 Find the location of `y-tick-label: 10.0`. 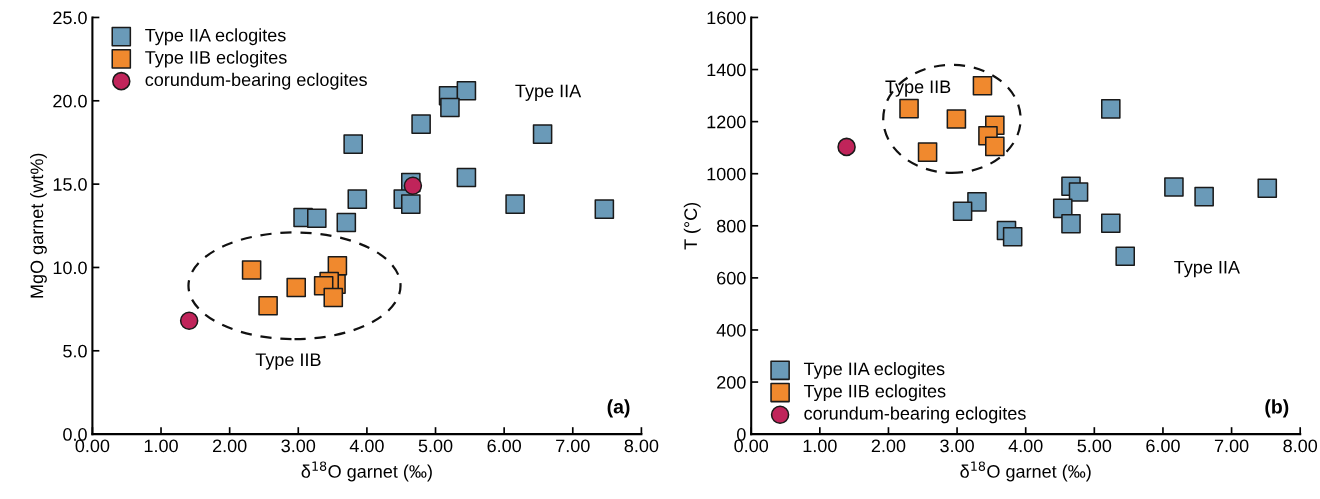

y-tick-label: 10.0 is located at coordinates (70, 268).